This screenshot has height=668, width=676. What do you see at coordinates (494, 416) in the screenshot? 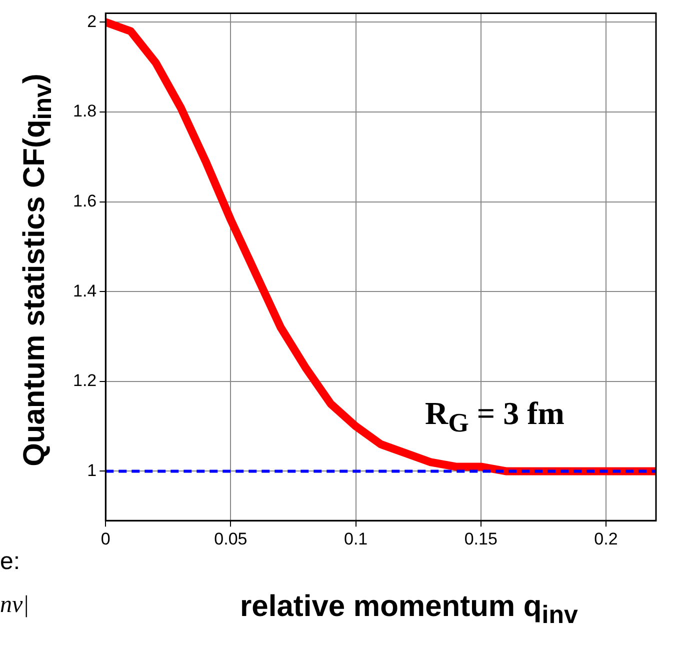
I see `annotation: R$_{G}$ = 3 fm` at bounding box center [494, 416].